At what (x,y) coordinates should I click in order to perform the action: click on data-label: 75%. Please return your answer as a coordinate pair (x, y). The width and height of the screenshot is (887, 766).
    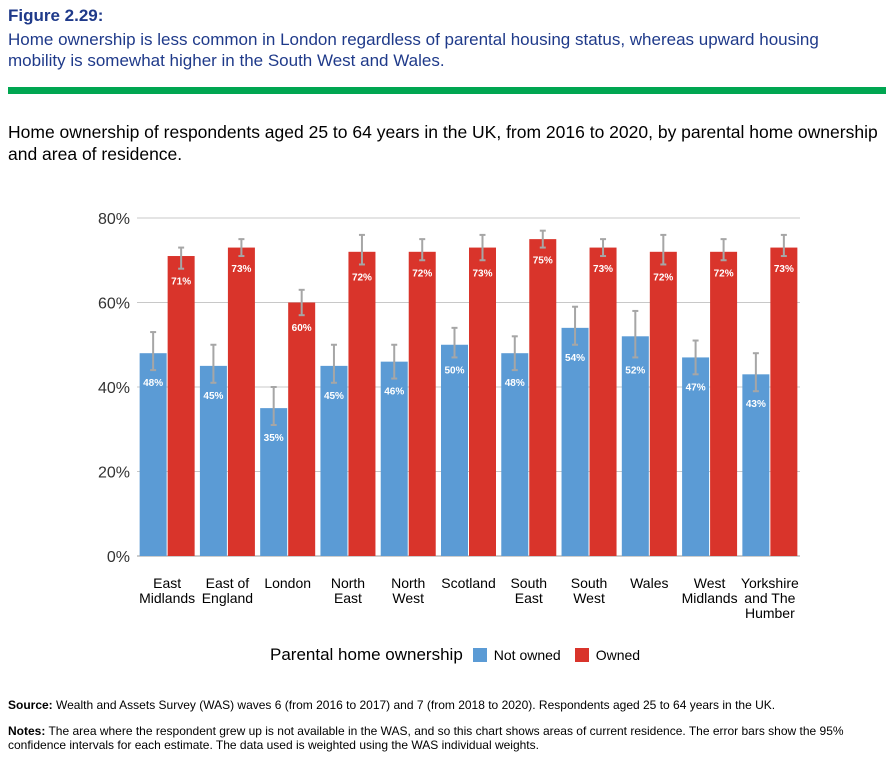
    Looking at the image, I should click on (543, 261).